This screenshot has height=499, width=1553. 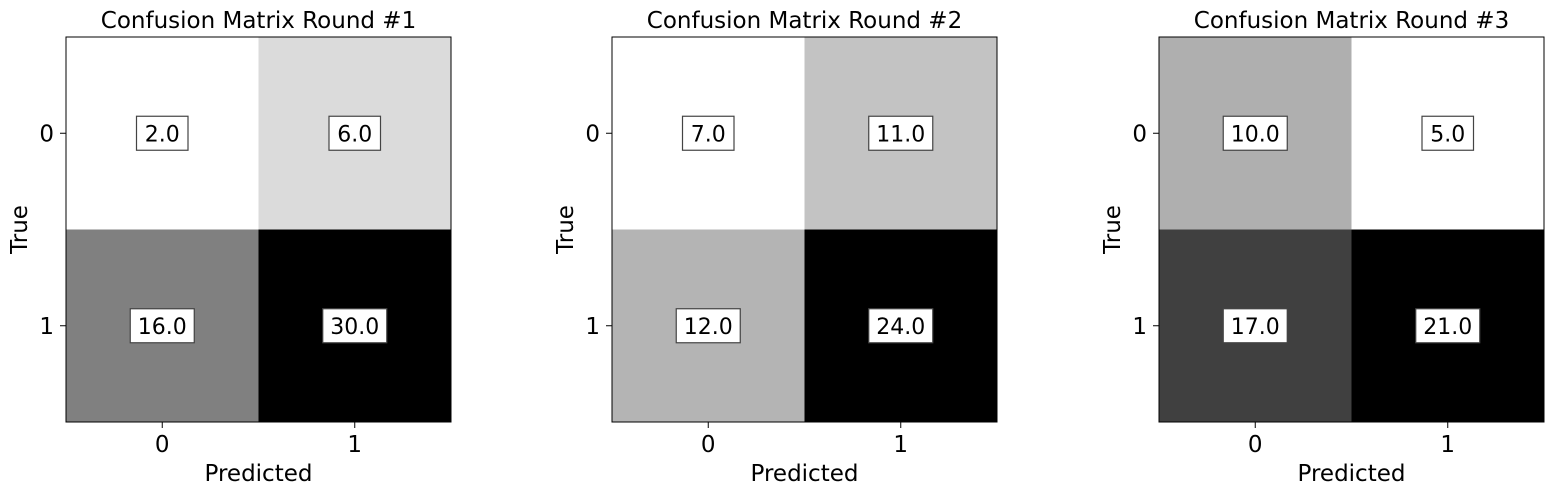 I want to click on cell-value-label: 17.0, so click(x=1255, y=327).